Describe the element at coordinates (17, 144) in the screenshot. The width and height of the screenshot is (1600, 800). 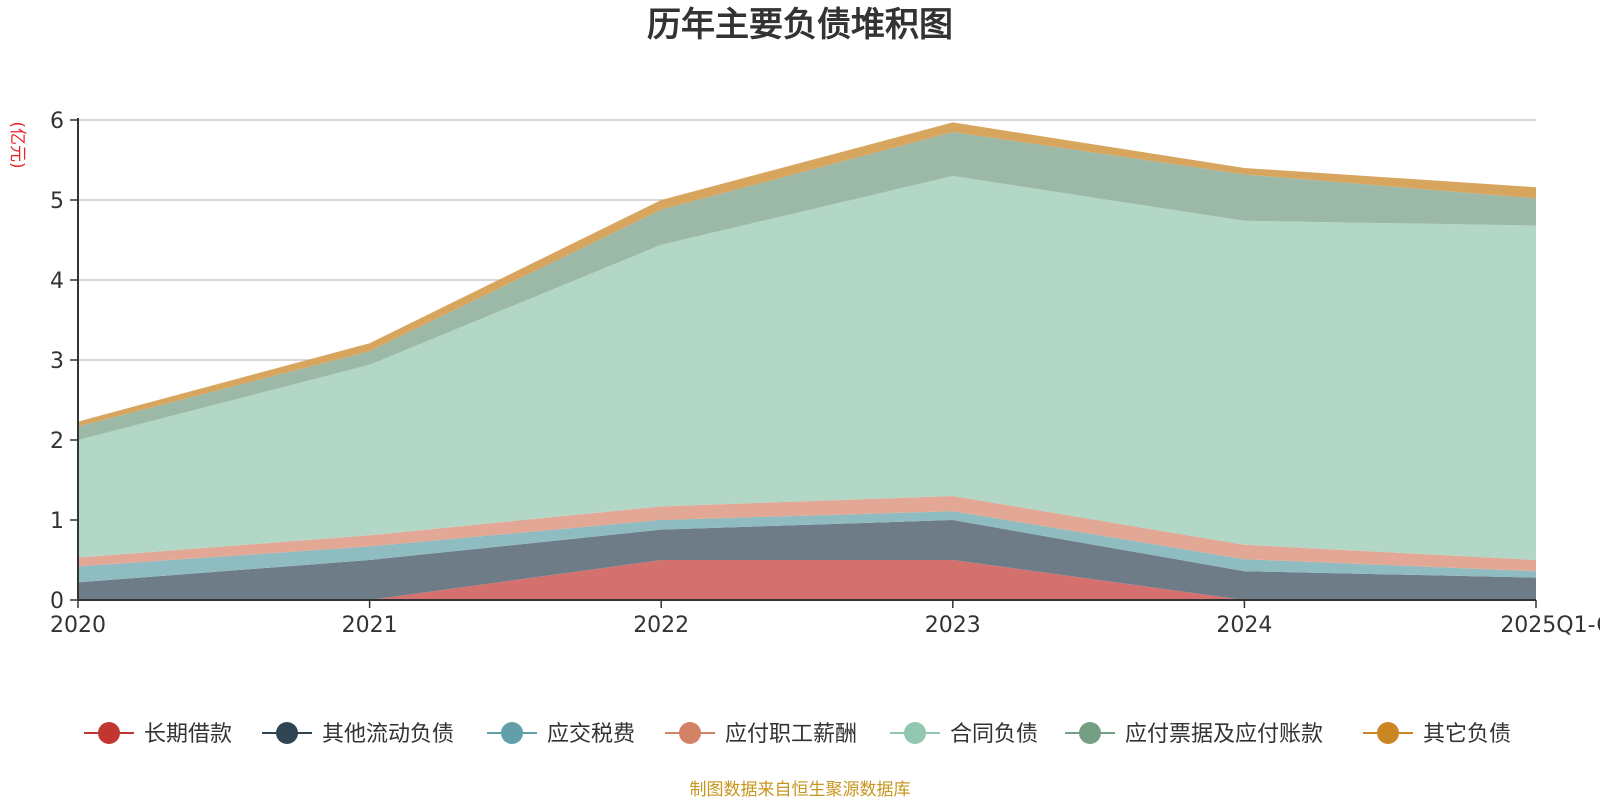
I see `y-axis-unit-label: (亿元)` at that location.